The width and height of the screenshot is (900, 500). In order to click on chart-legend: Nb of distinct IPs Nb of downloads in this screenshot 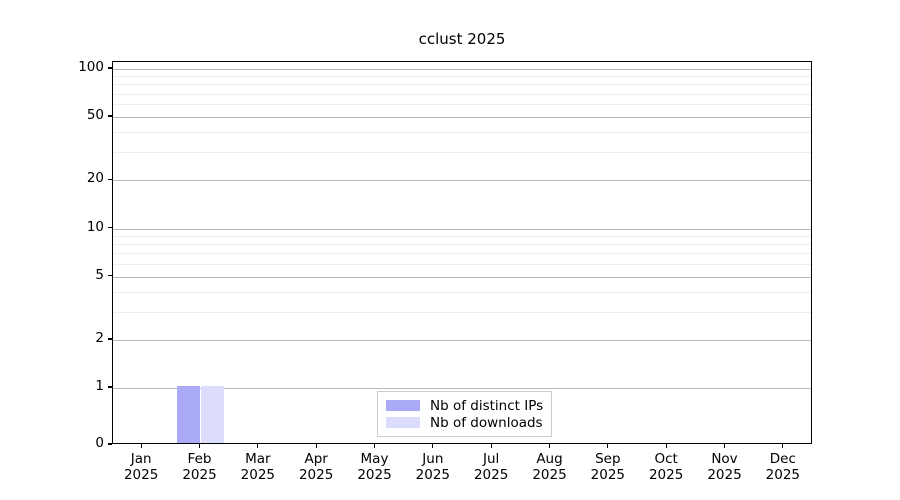, I will do `click(465, 414)`.